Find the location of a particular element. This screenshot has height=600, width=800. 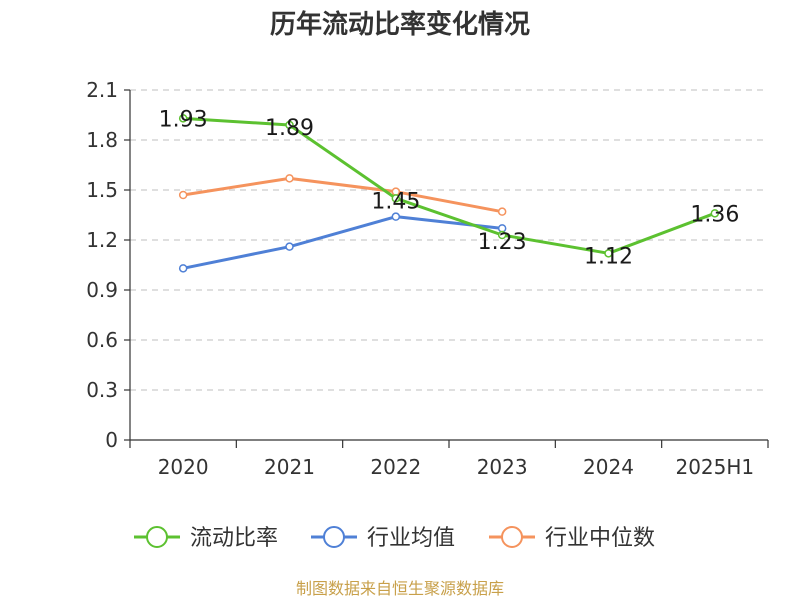

y-tick-label: 2.1 is located at coordinates (102, 90).